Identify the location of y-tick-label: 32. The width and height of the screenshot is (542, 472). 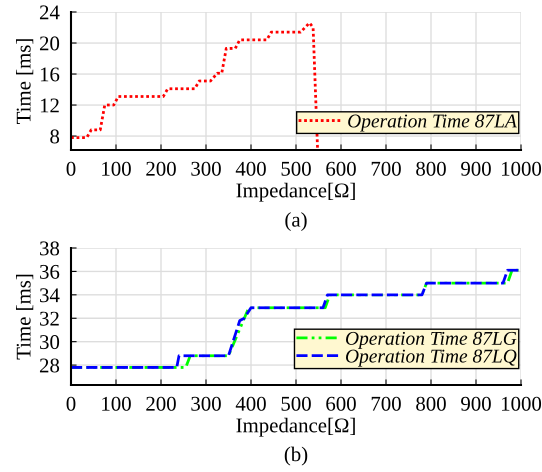
(49, 319).